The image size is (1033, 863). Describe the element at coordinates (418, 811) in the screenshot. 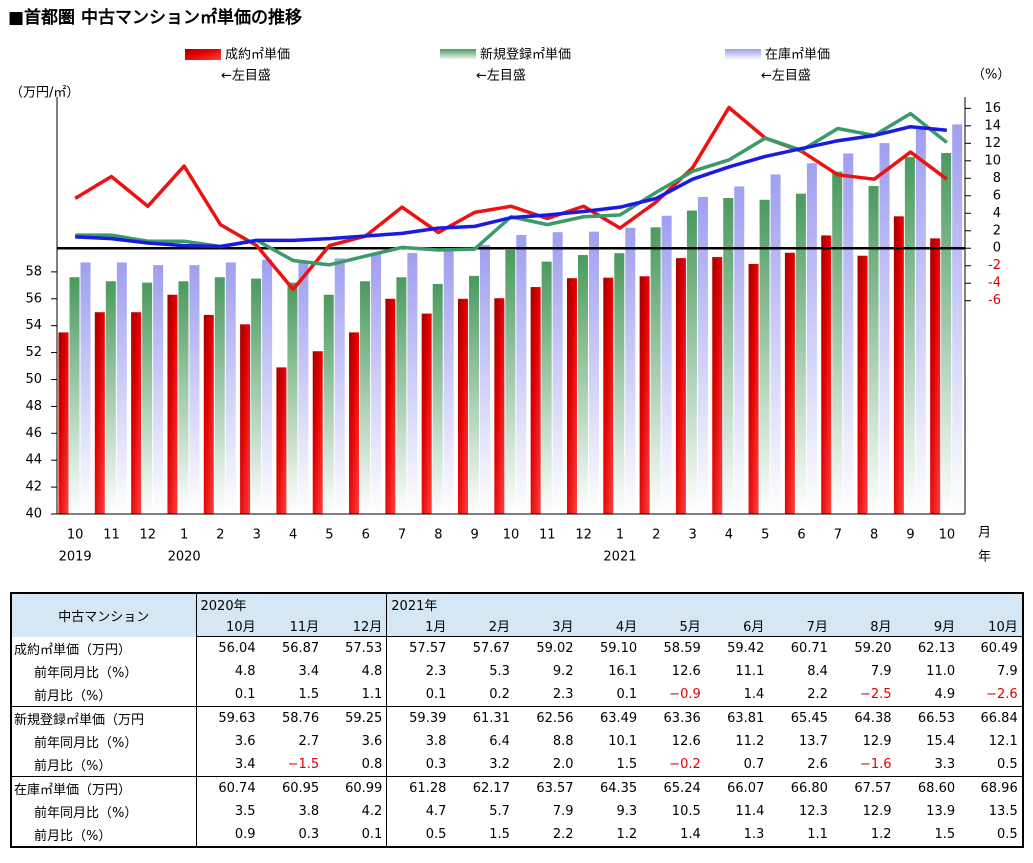

I see `value-cell: 4.7` at that location.